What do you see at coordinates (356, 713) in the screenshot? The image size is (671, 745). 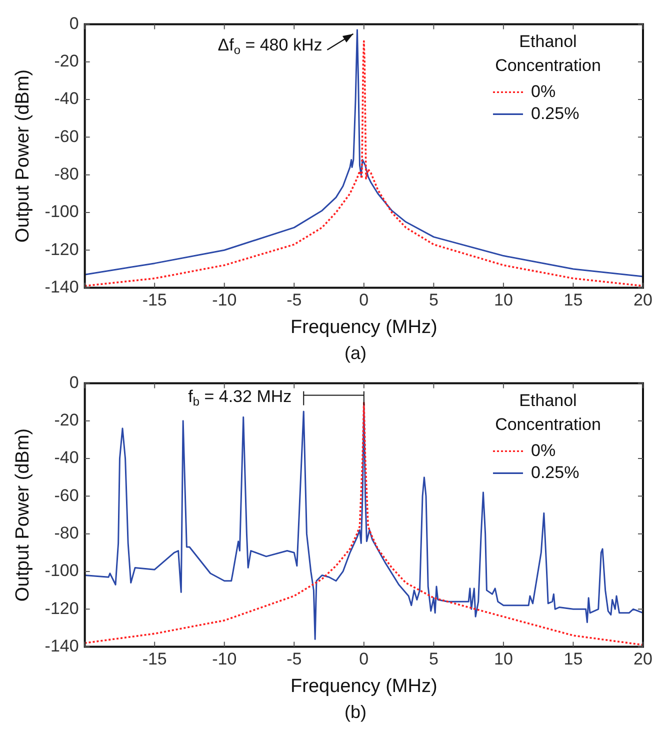 I see `text: (b)` at bounding box center [356, 713].